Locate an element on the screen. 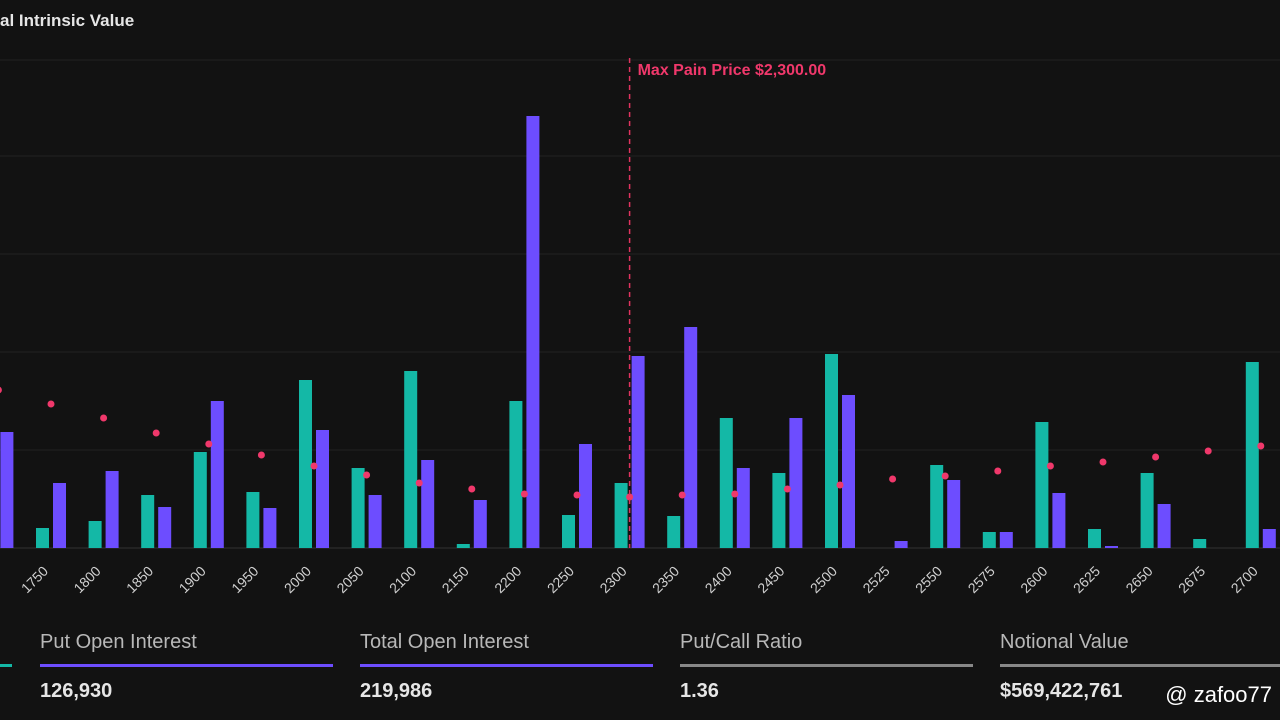 The image size is (1280, 720). stat-value: 1.36 is located at coordinates (699, 691).